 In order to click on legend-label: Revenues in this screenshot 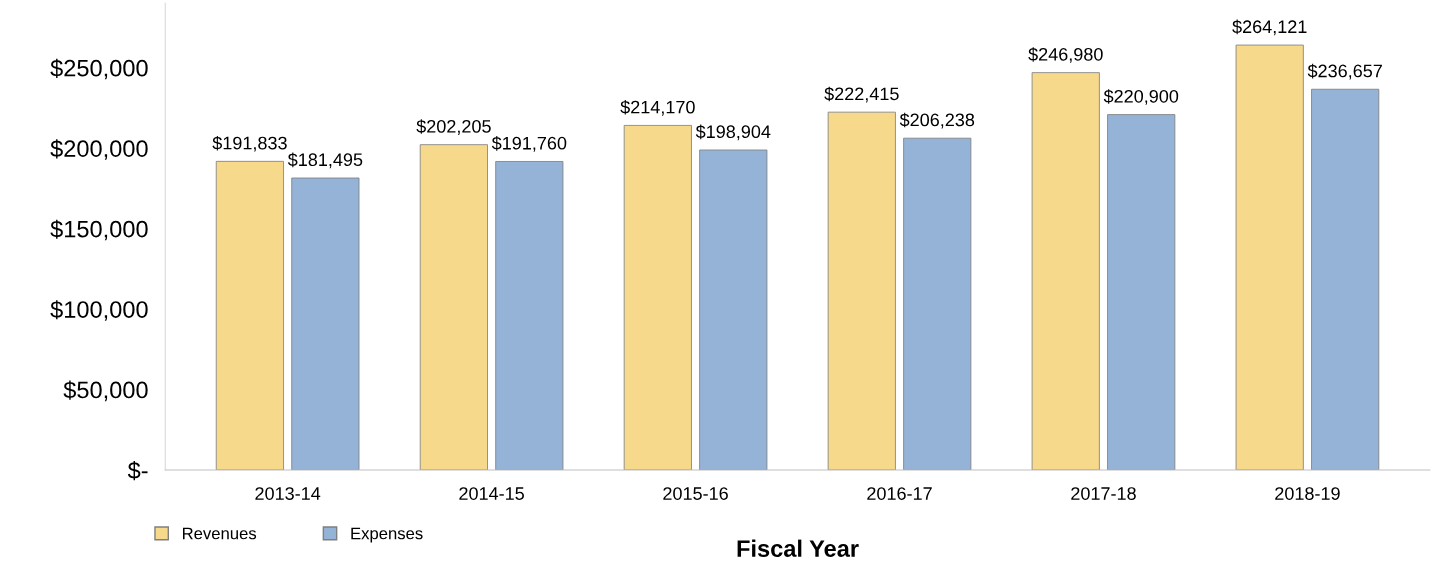, I will do `click(220, 533)`.